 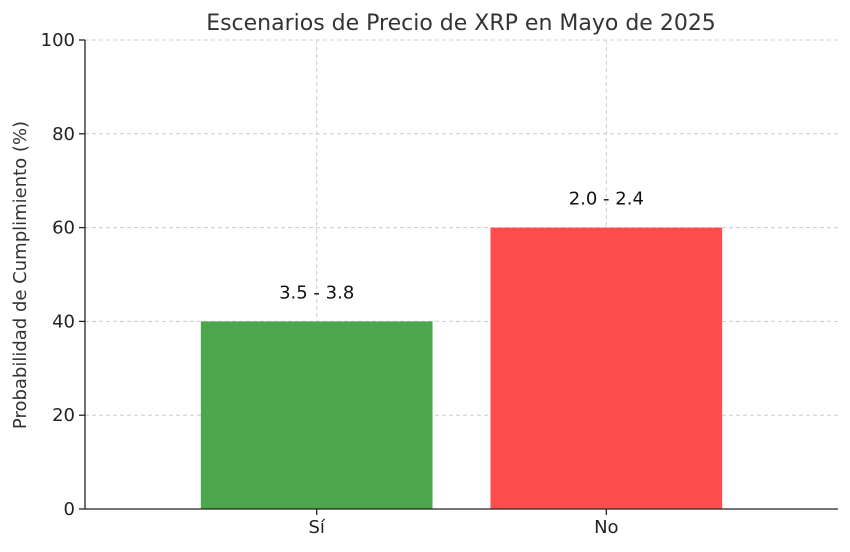 I want to click on x-tick-label: Sí, so click(x=316, y=527).